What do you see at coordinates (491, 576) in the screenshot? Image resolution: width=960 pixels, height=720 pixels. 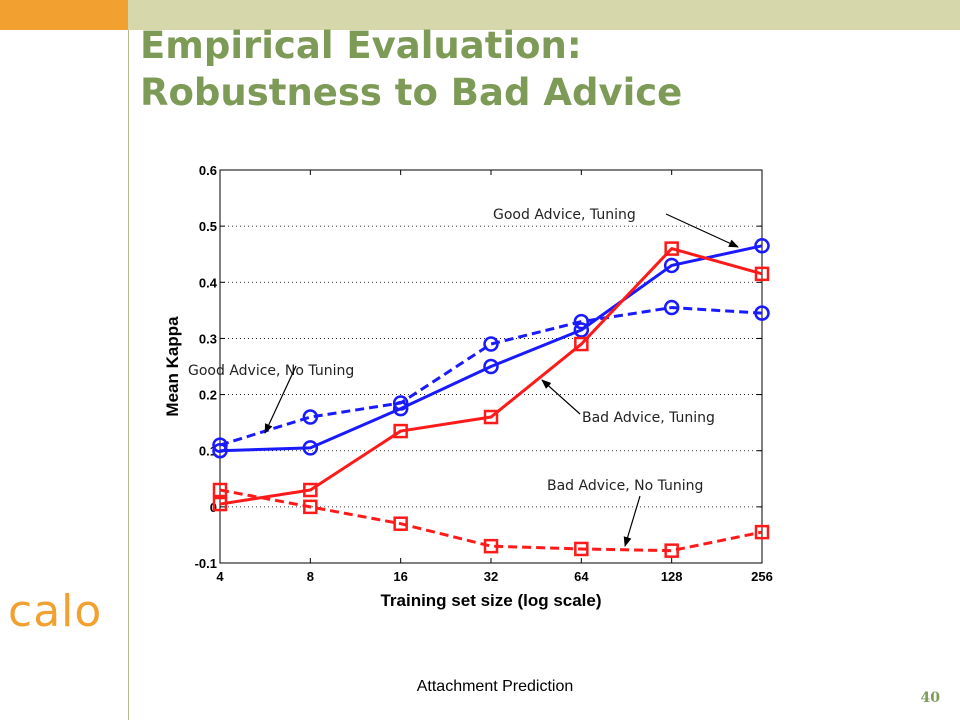 I see `x-tick-label: 32` at bounding box center [491, 576].